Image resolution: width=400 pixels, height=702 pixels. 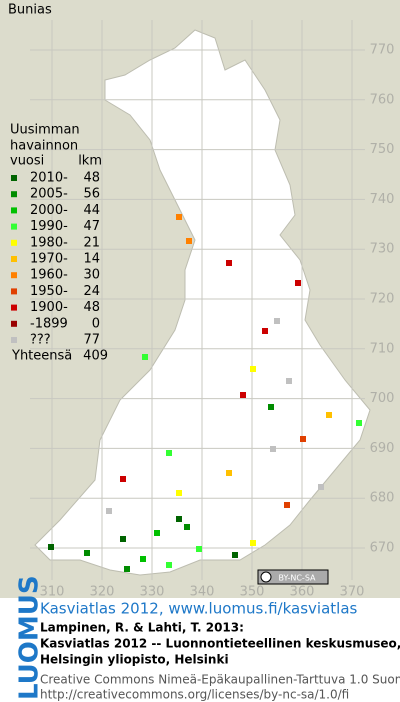 I want to click on y-grid-label: 690, so click(x=382, y=448).